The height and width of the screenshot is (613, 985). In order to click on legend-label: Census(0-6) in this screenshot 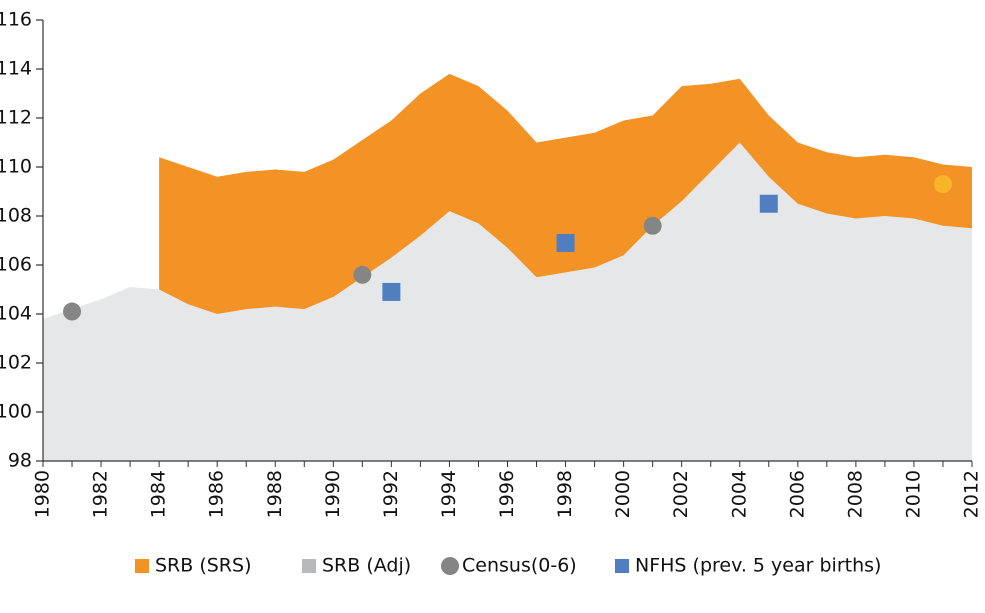, I will do `click(519, 566)`.